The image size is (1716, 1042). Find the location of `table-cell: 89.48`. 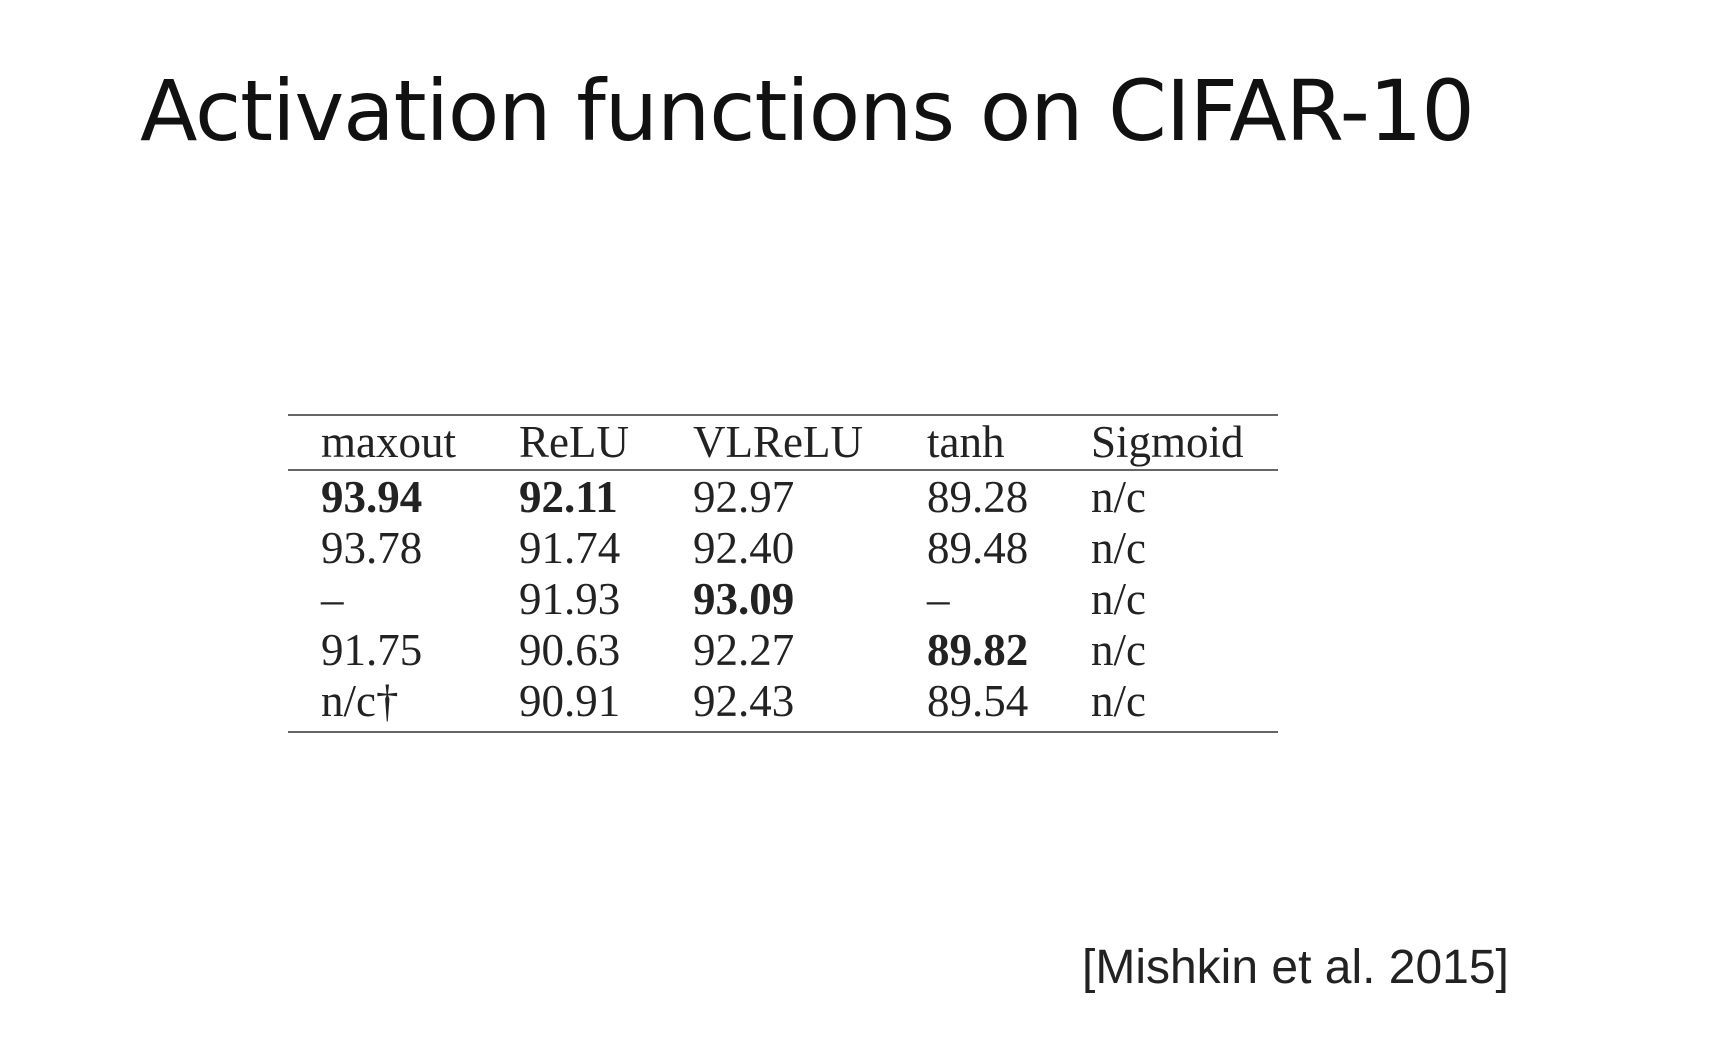

table-cell: 89.48 is located at coordinates (978, 548).